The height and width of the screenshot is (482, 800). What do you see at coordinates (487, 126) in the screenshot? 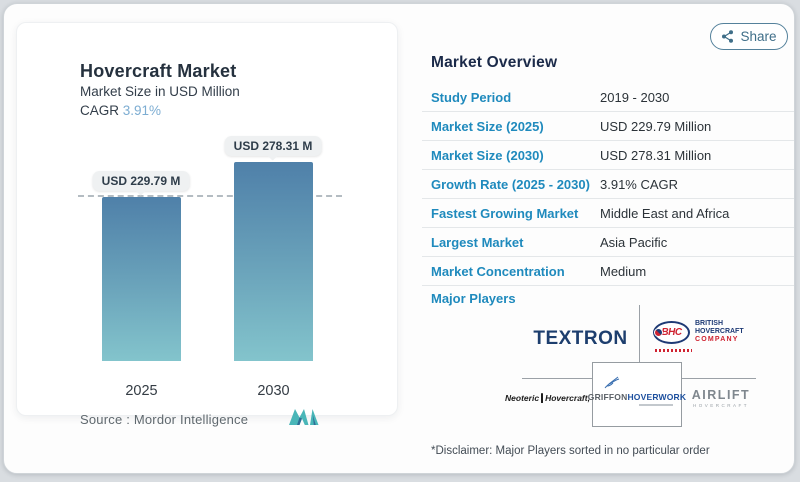
I see `row-label: Market Size (2025)` at bounding box center [487, 126].